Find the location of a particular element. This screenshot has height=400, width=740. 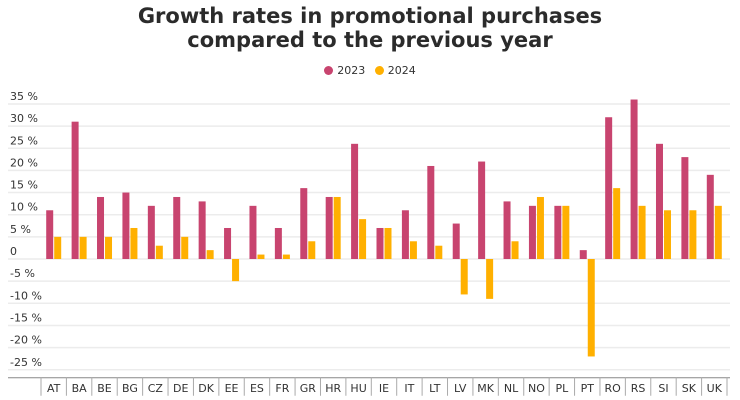

x-tick-label: LT is located at coordinates (435, 388).